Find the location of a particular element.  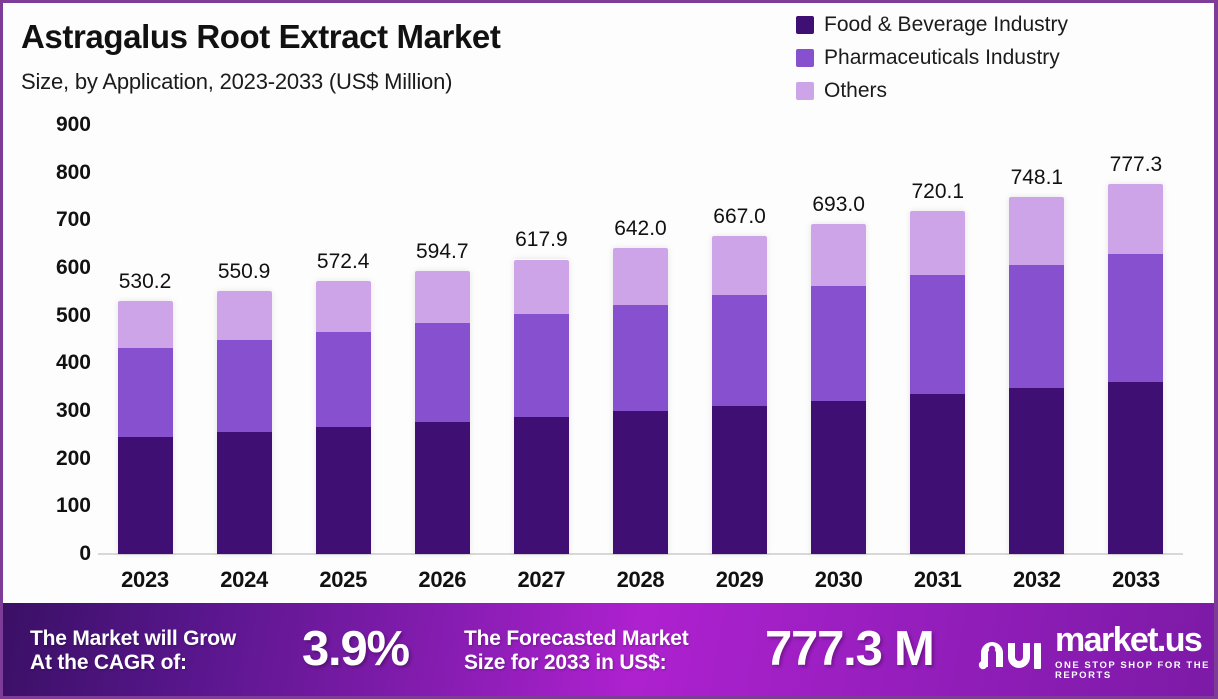

axis-baseline is located at coordinates (640, 554).